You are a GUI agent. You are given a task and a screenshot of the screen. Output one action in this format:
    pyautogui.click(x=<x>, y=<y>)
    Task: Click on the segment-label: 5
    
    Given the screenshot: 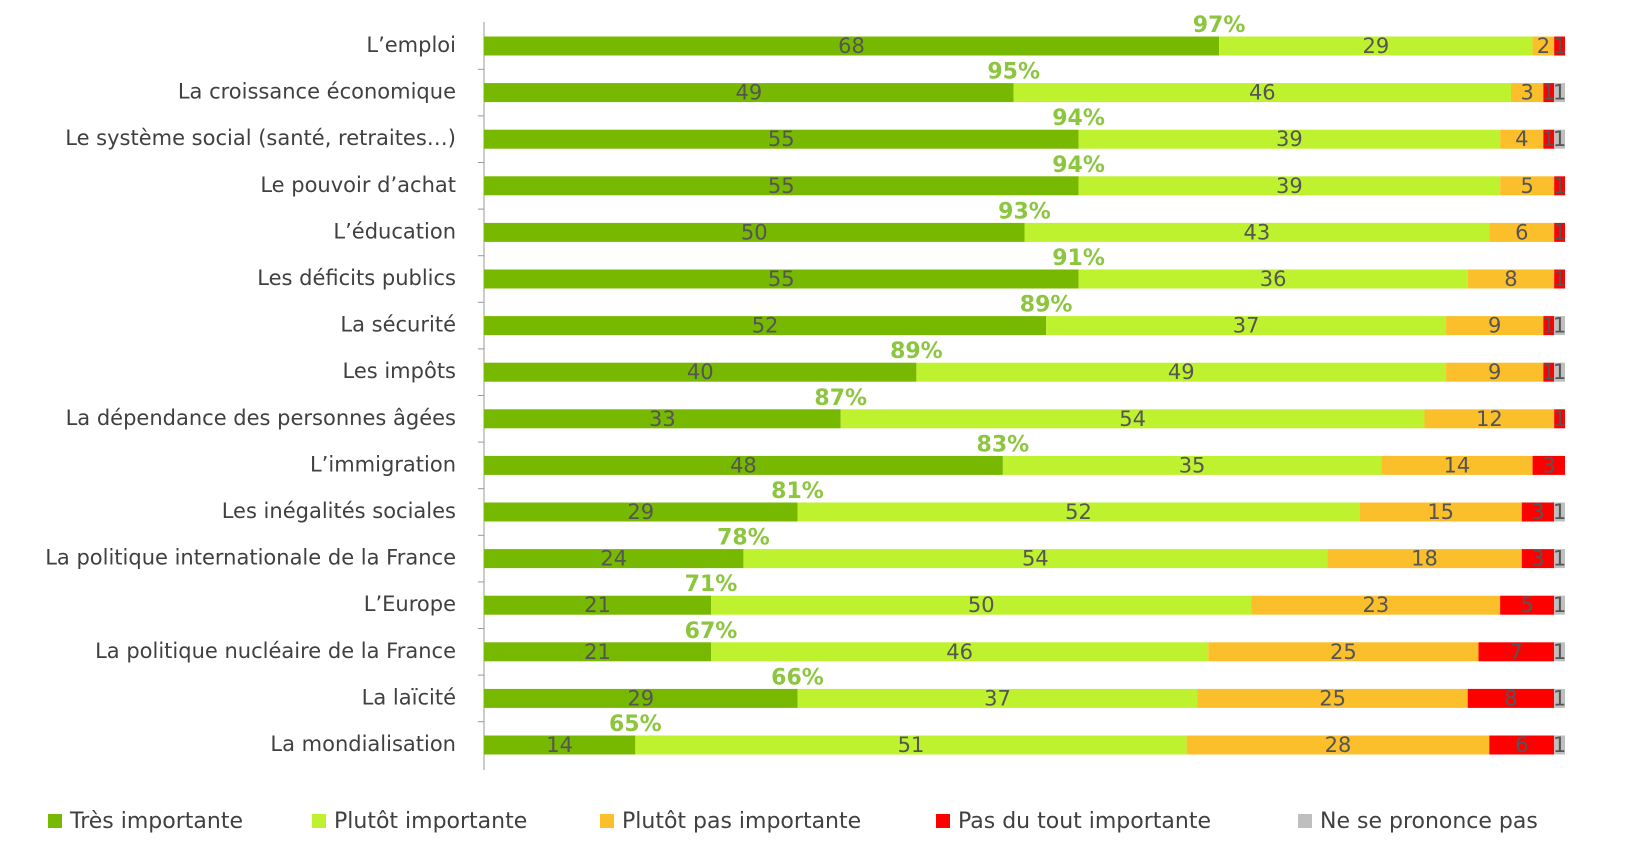 What is the action you would take?
    pyautogui.click(x=1526, y=186)
    